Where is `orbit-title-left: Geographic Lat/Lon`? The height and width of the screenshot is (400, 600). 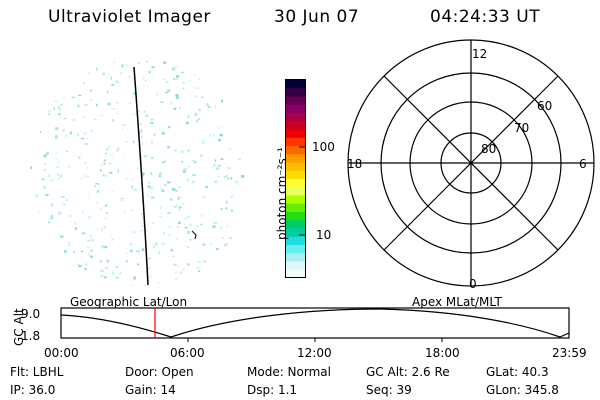 orbit-title-left: Geographic Lat/Lon is located at coordinates (129, 302).